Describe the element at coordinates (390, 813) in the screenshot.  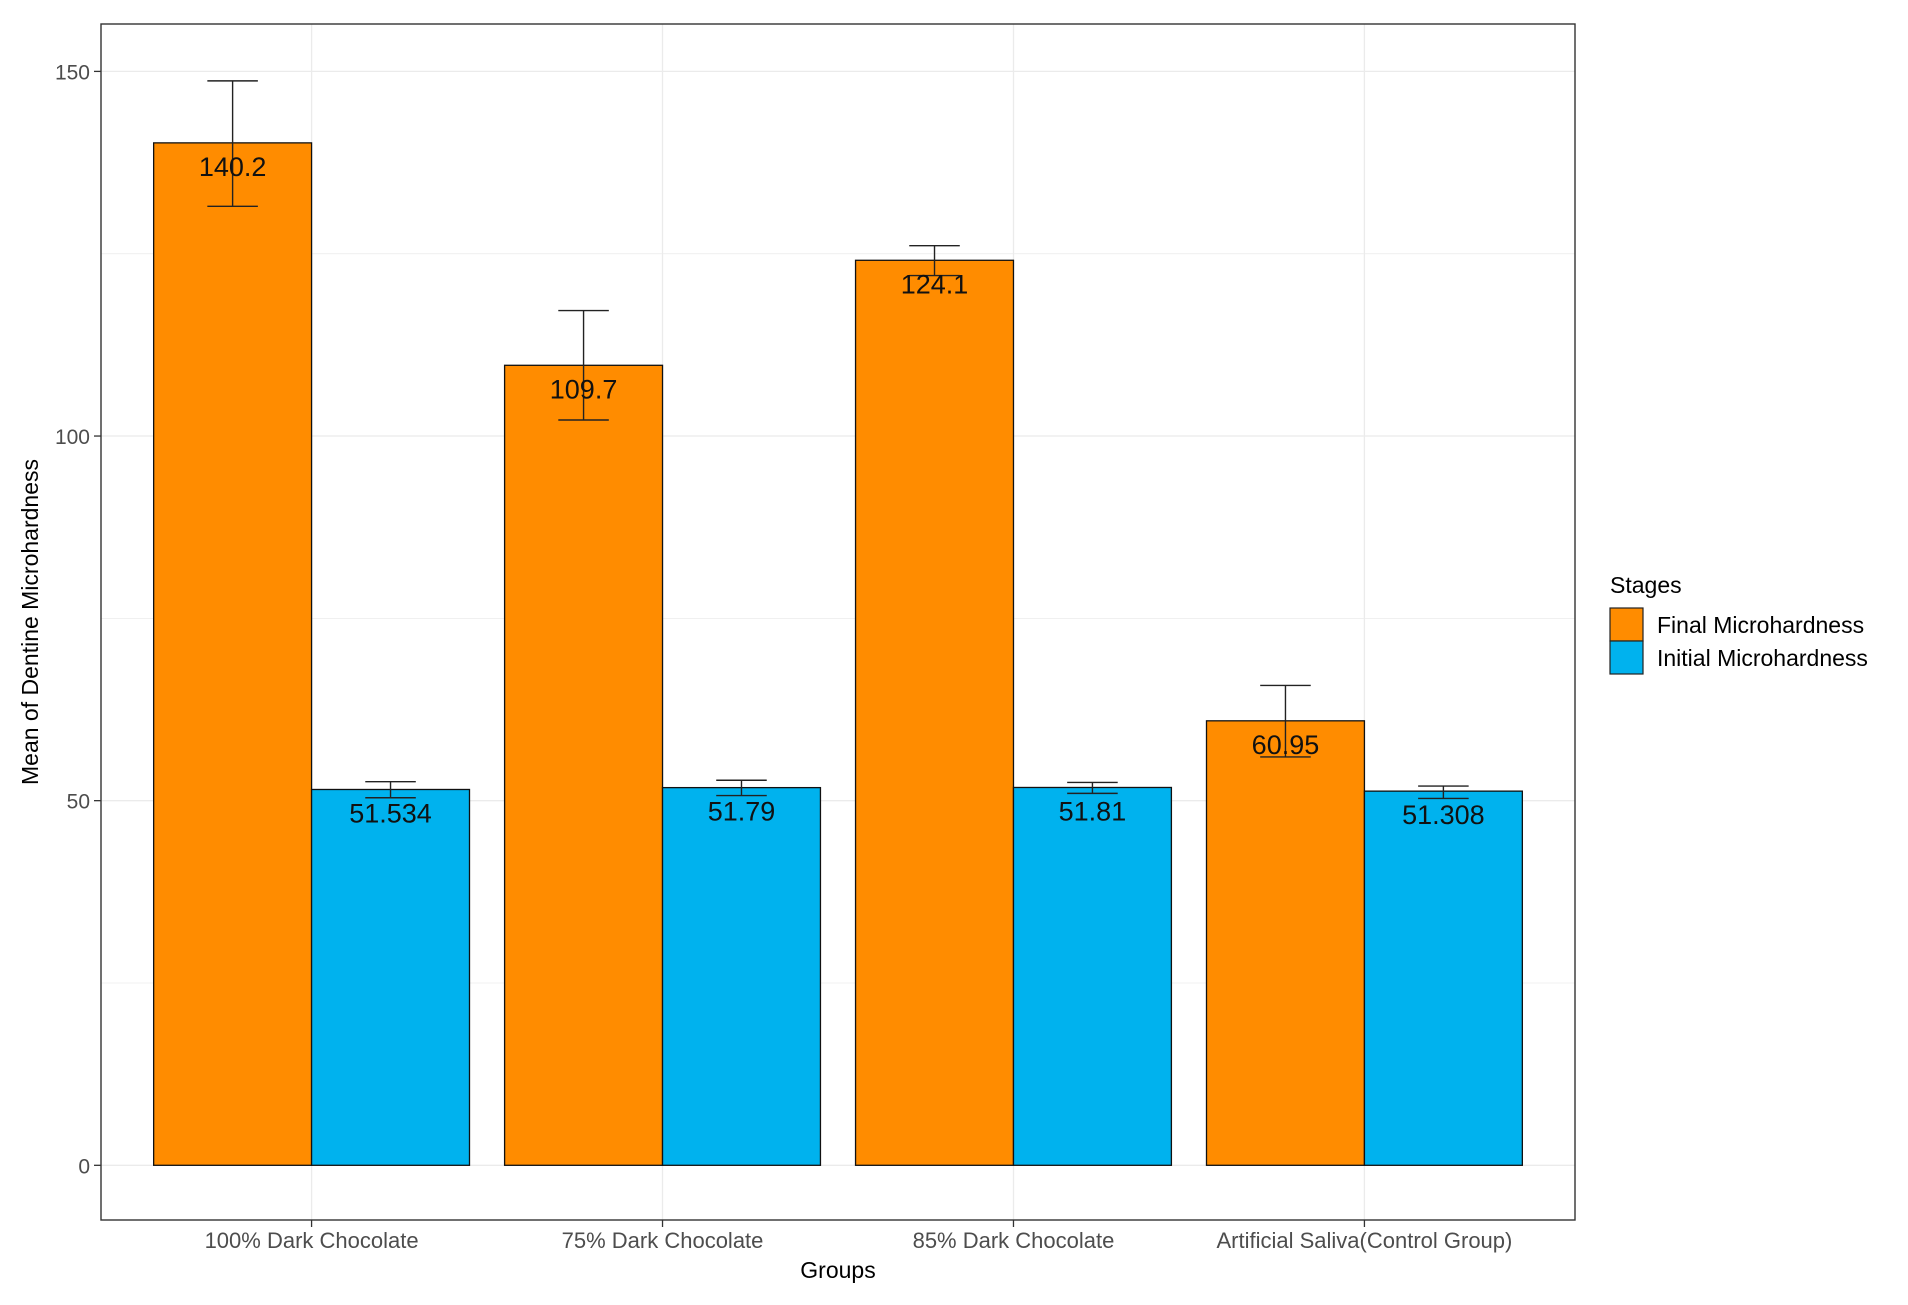
I see `data-label: 51.534` at that location.